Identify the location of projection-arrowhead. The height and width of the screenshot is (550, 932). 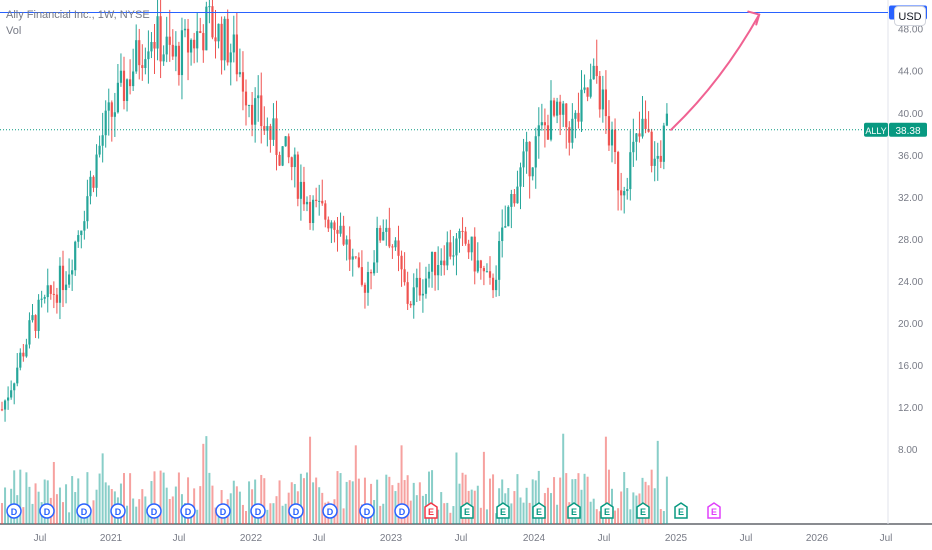
(754, 18).